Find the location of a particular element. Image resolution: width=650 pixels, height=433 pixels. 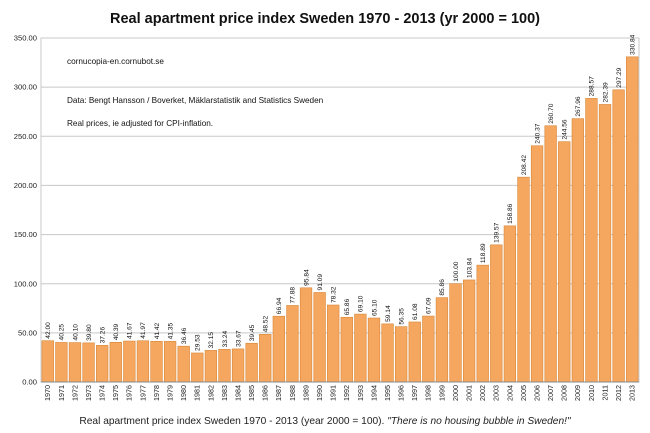

x-tick-label: 1998 is located at coordinates (428, 393).